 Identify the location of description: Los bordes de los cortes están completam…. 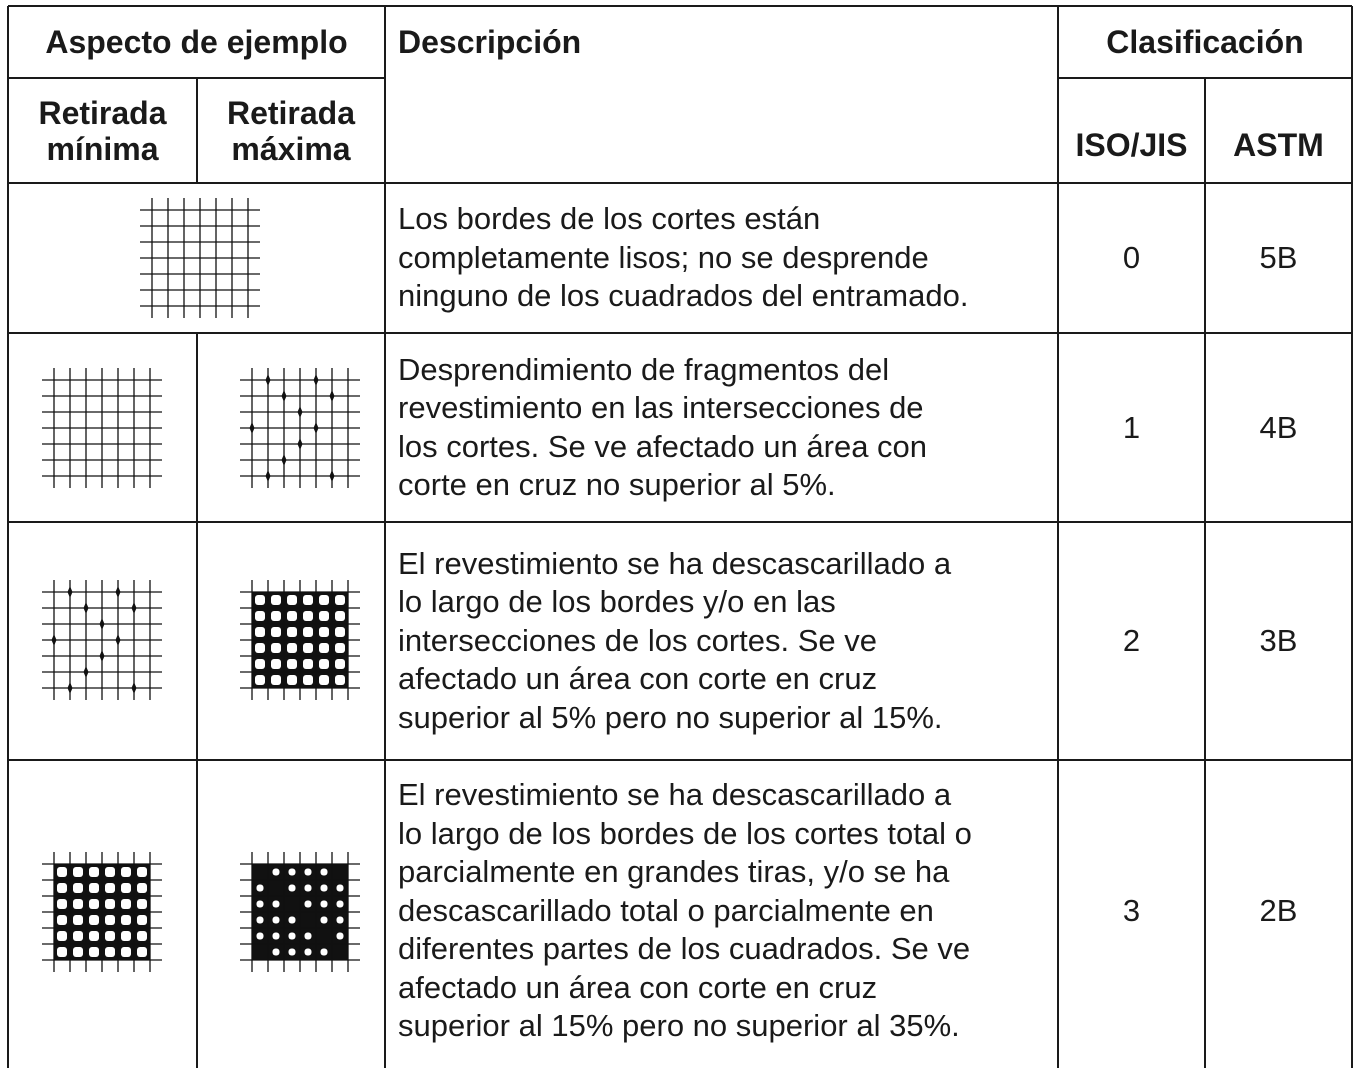
(683, 257).